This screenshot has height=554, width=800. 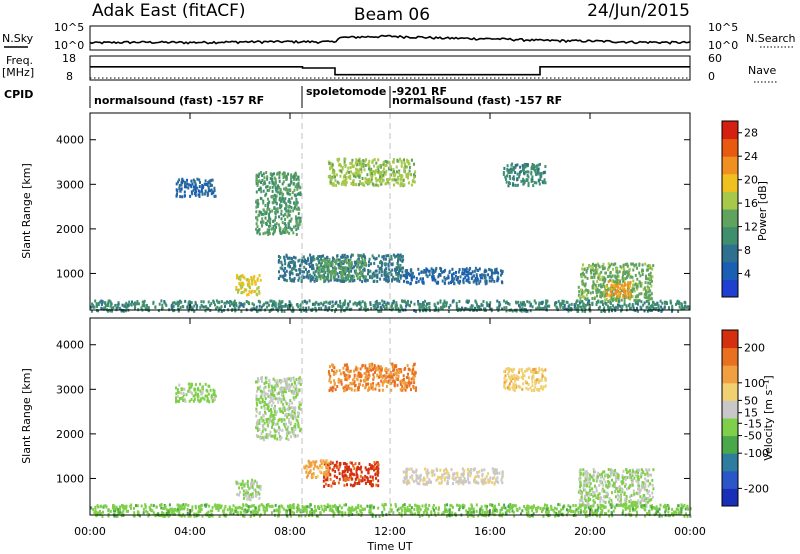 What do you see at coordinates (730, 165) in the screenshot?
I see `power-colorbar-swatch` at bounding box center [730, 165].